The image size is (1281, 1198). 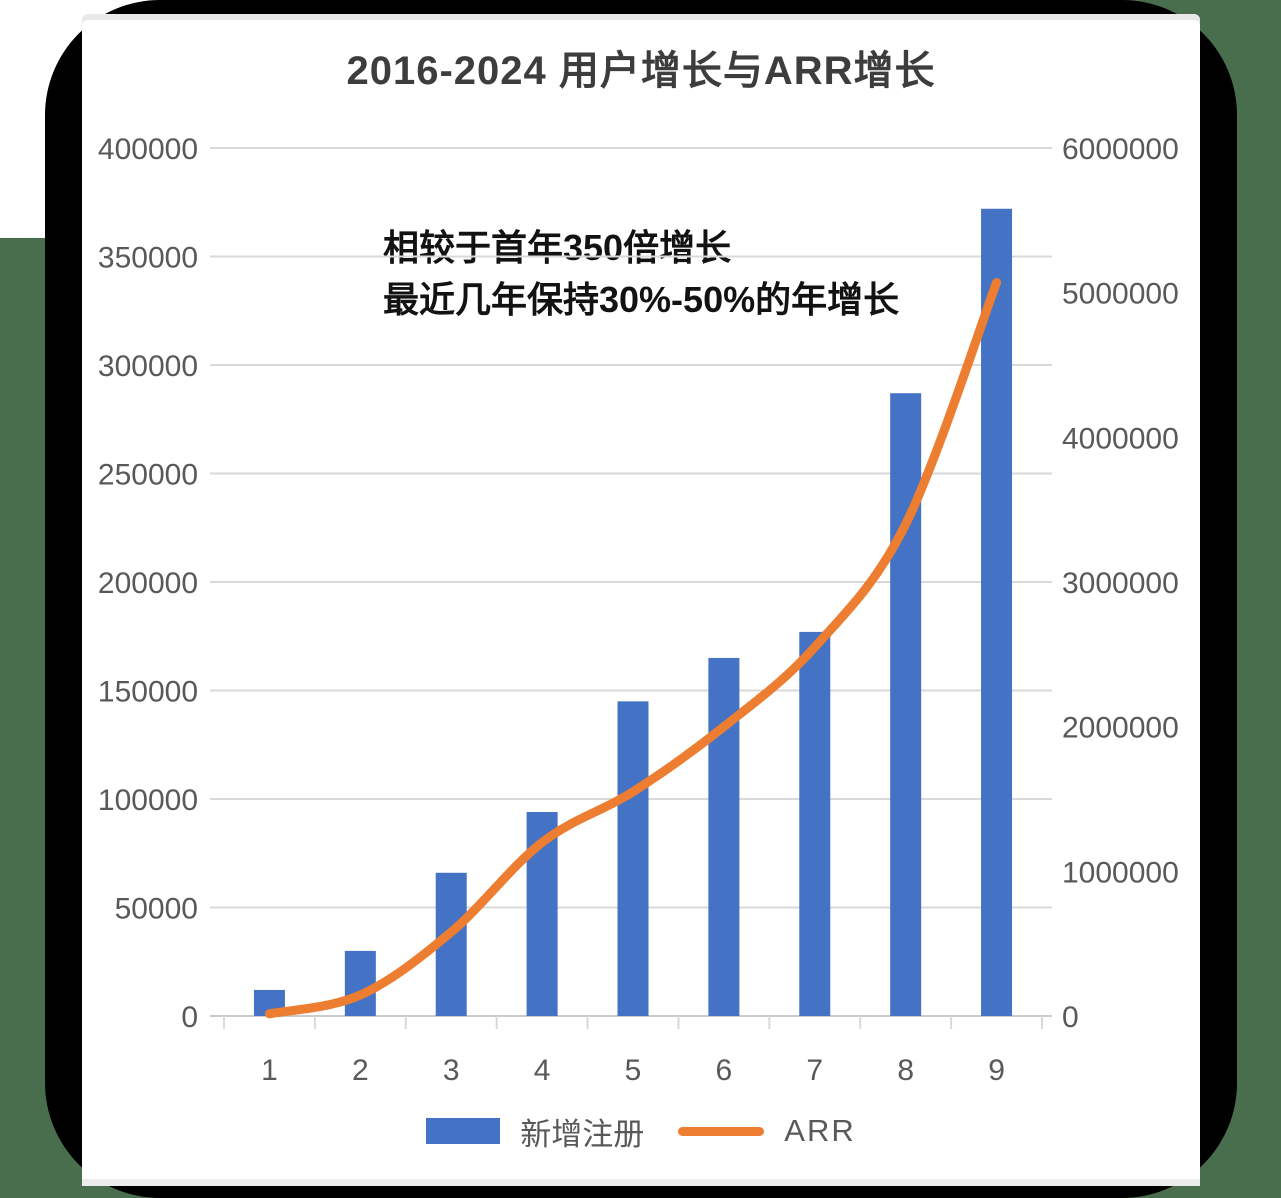 I want to click on x-axis-label-6: 6, so click(x=724, y=1070).